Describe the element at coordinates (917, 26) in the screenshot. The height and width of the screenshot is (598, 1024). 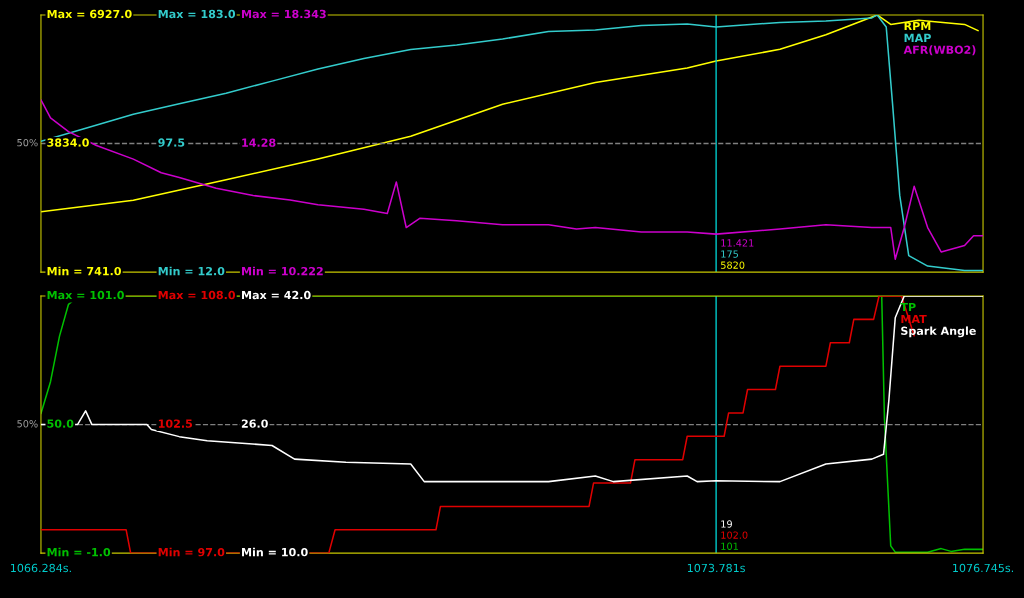
I see `series-label: RPM` at that location.